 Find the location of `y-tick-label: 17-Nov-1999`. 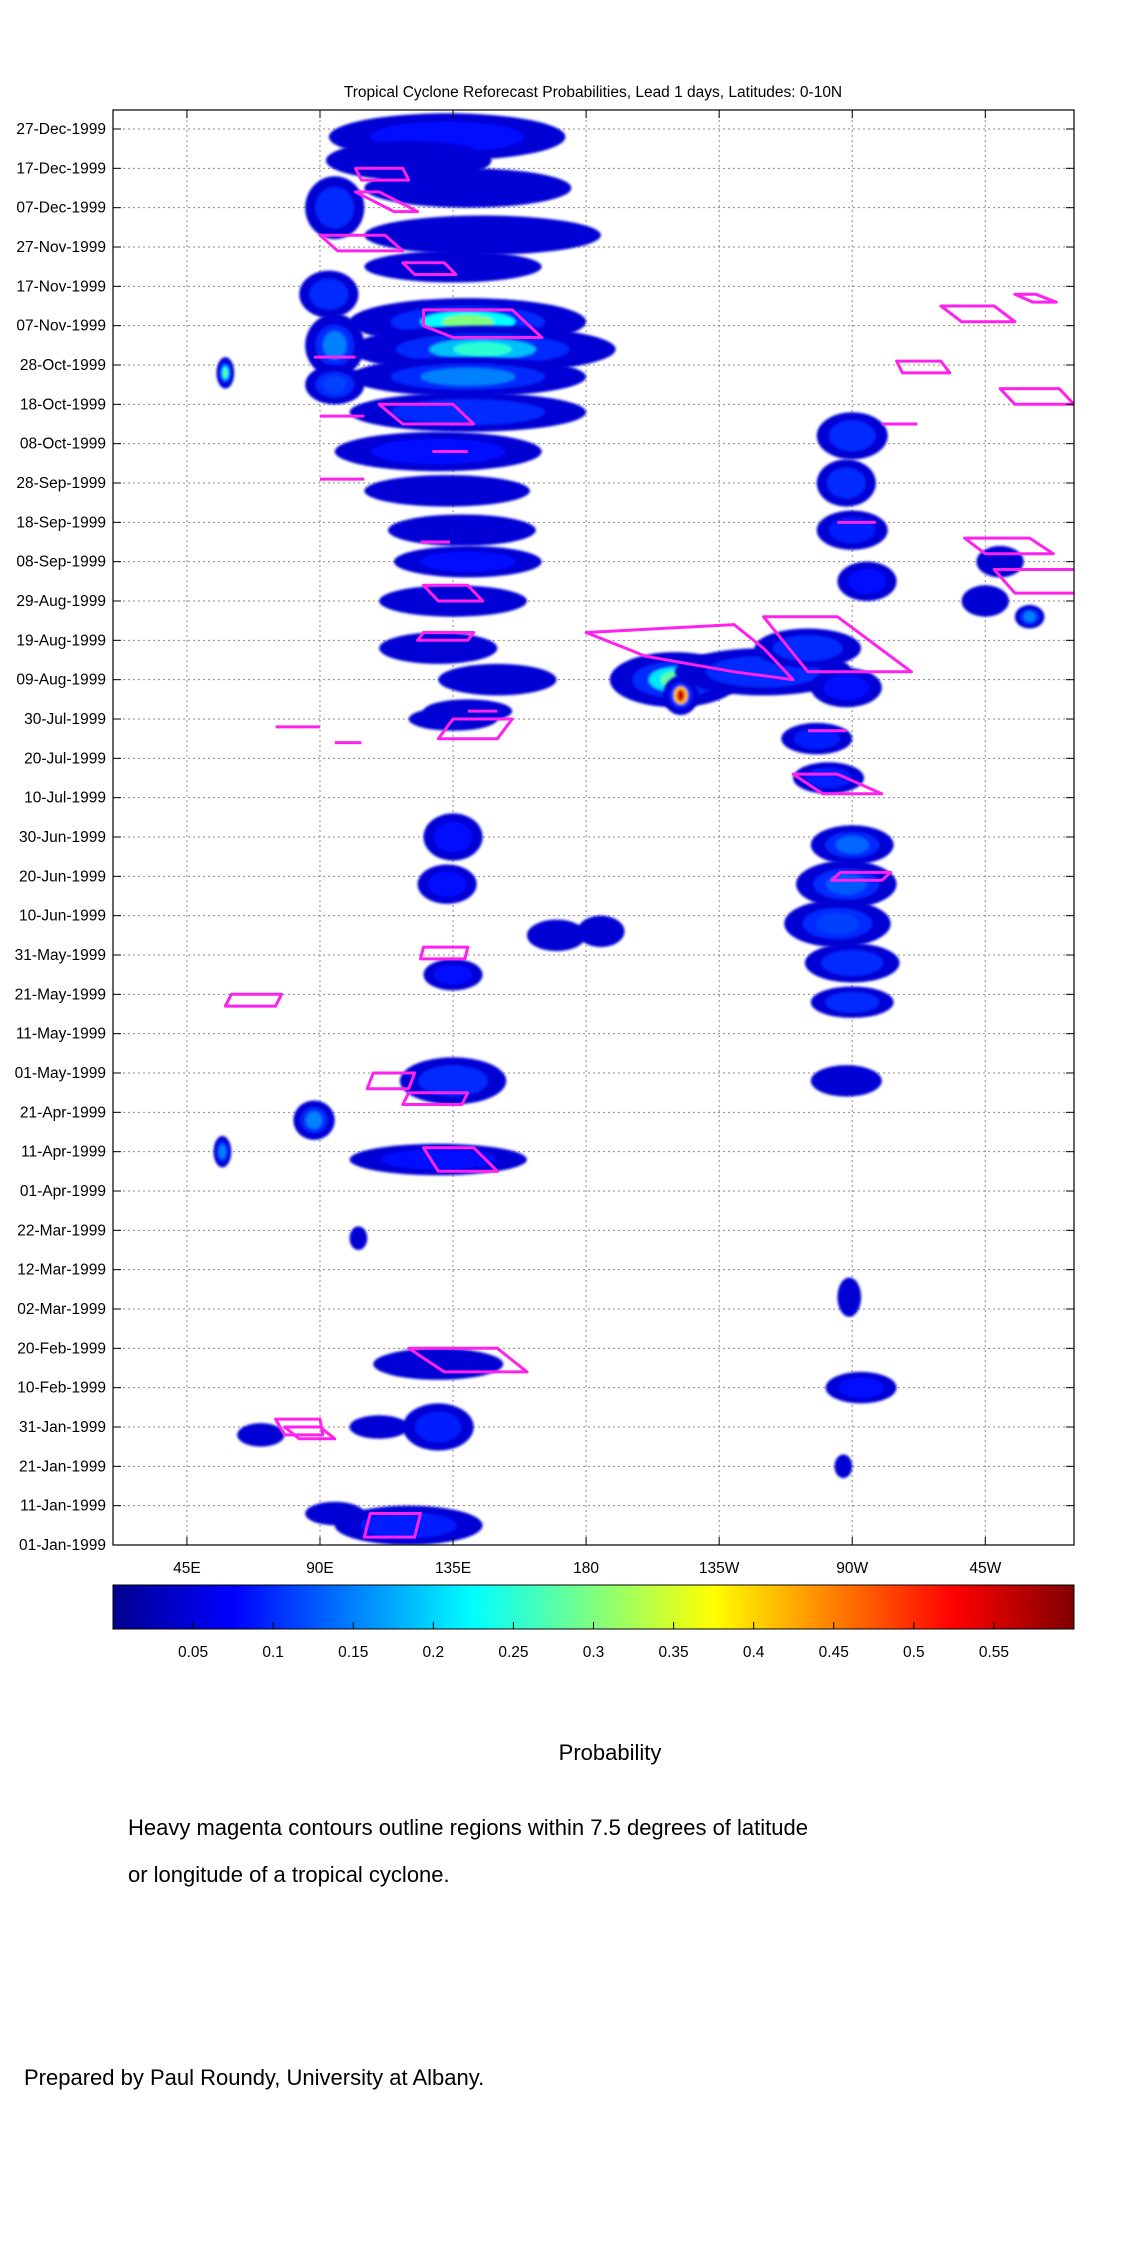

y-tick-label: 17-Nov-1999 is located at coordinates (61, 286).